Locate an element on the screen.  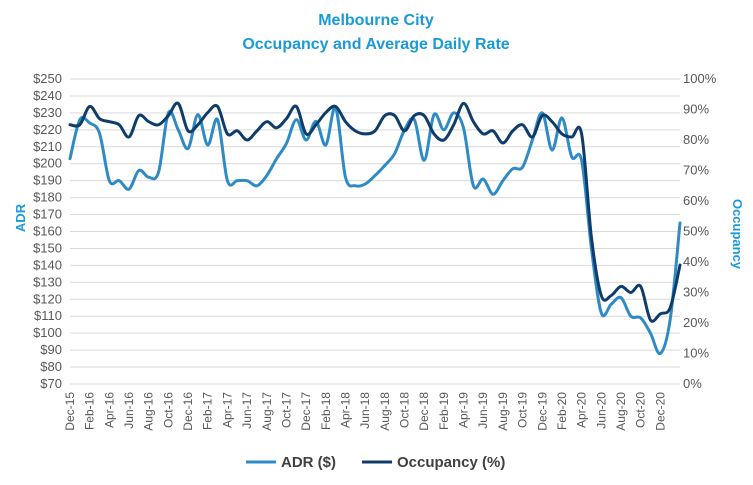
y-tick-label: $170 is located at coordinates (47, 214).